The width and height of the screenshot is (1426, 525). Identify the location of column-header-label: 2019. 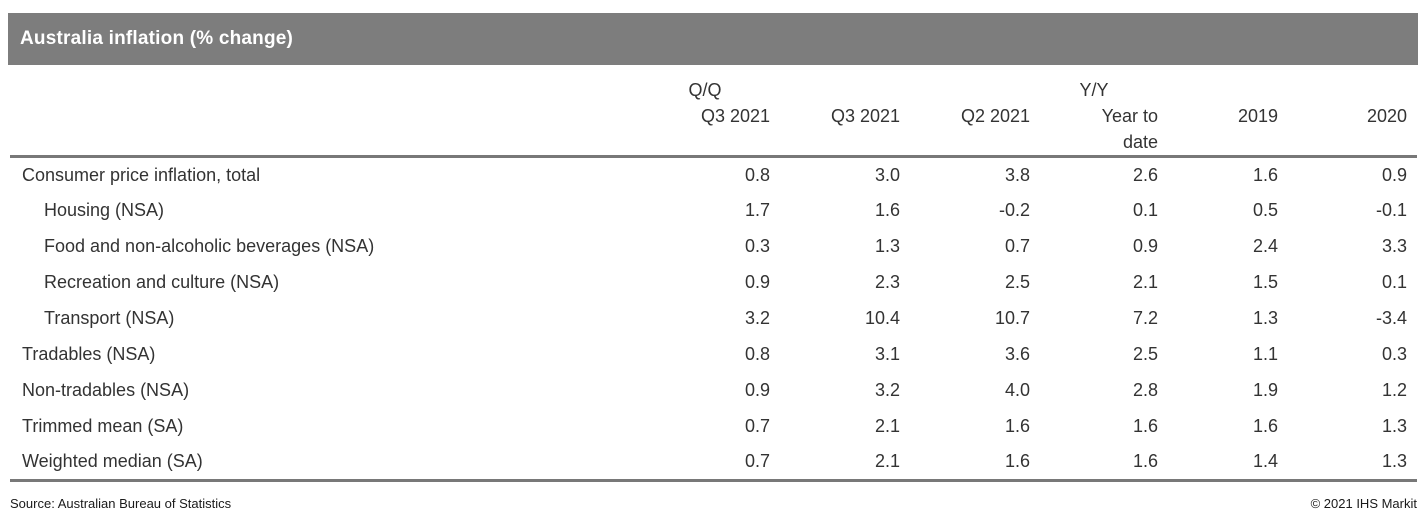
(1257, 116).